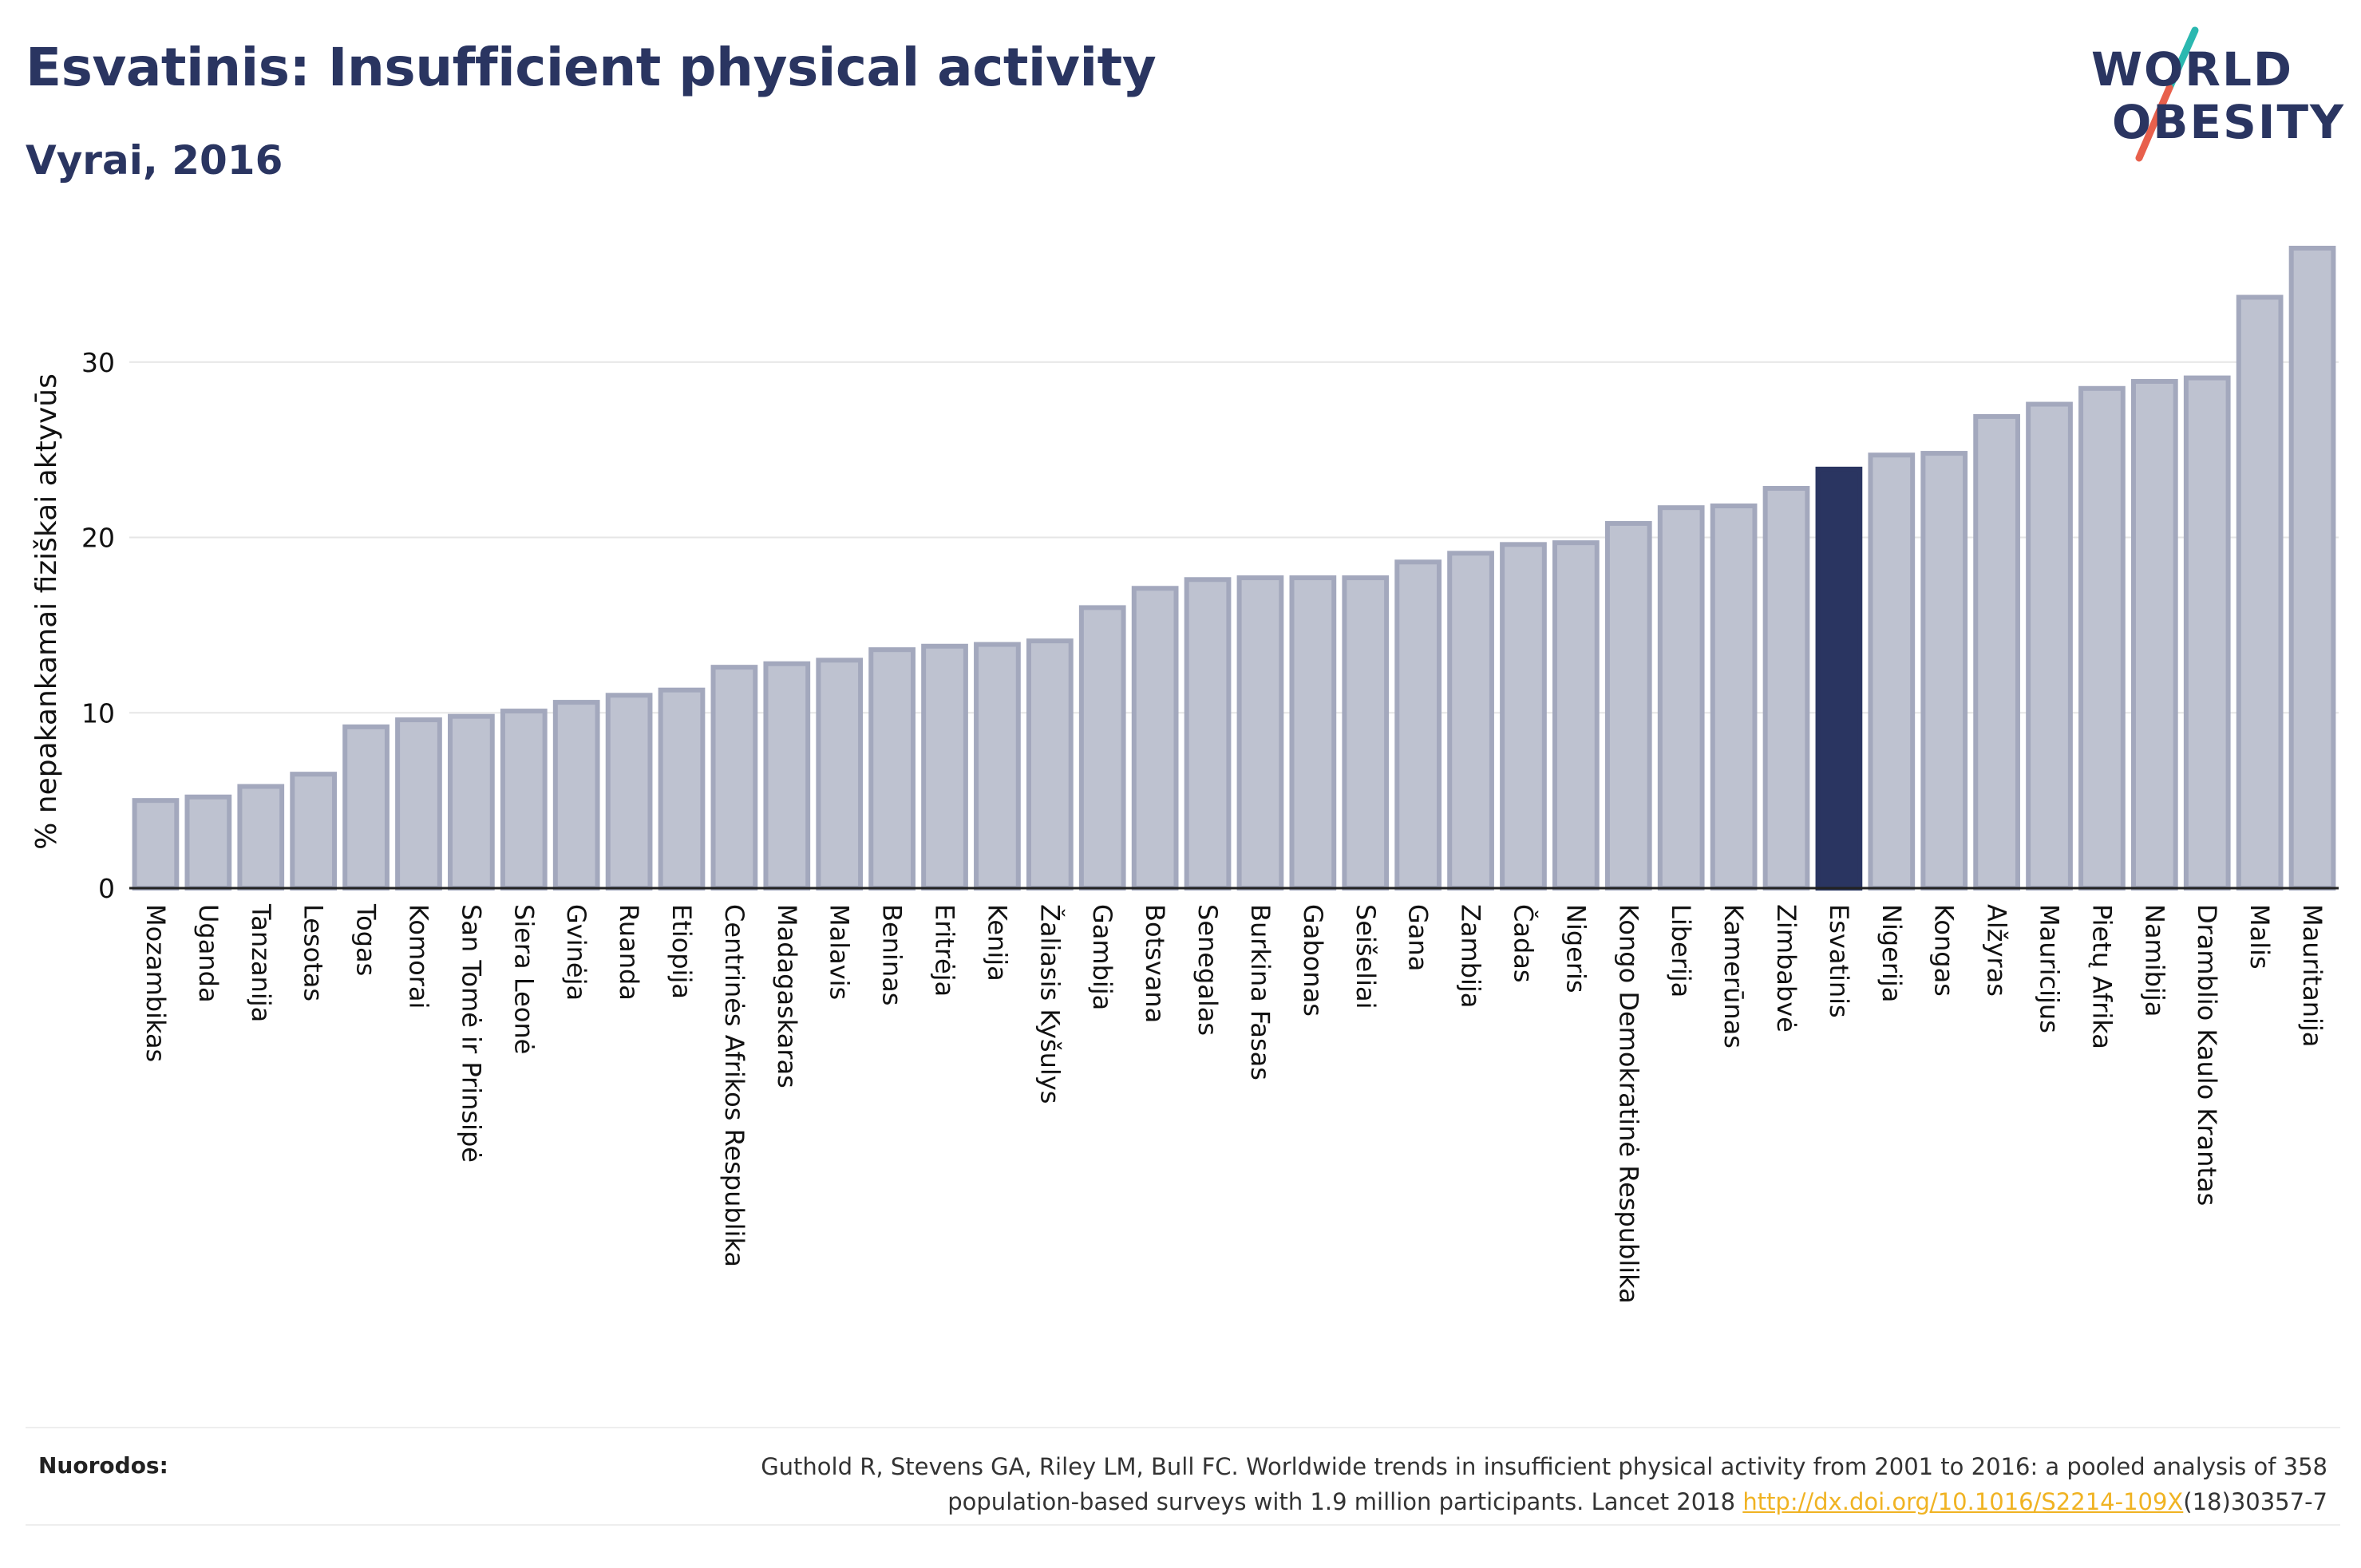 The height and width of the screenshot is (1568, 2361). What do you see at coordinates (2259, 937) in the screenshot?
I see `x-tick-label: Malis` at bounding box center [2259, 937].